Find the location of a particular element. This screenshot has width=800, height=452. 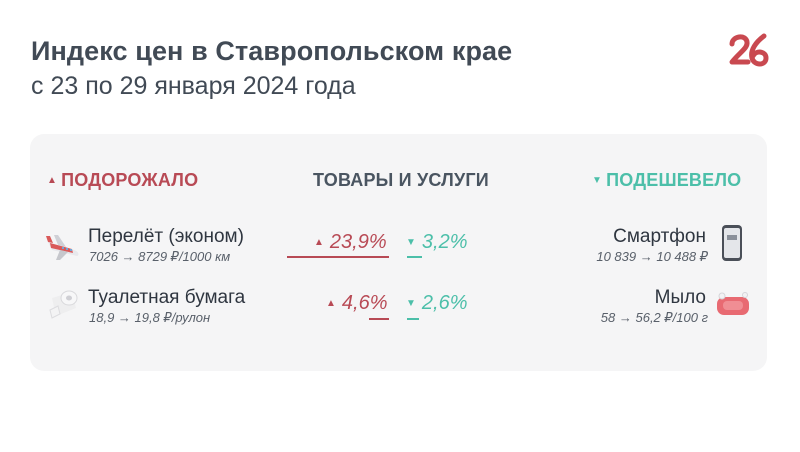

percent-up-toilet-paper-value: 4,6% is located at coordinates (364, 303).